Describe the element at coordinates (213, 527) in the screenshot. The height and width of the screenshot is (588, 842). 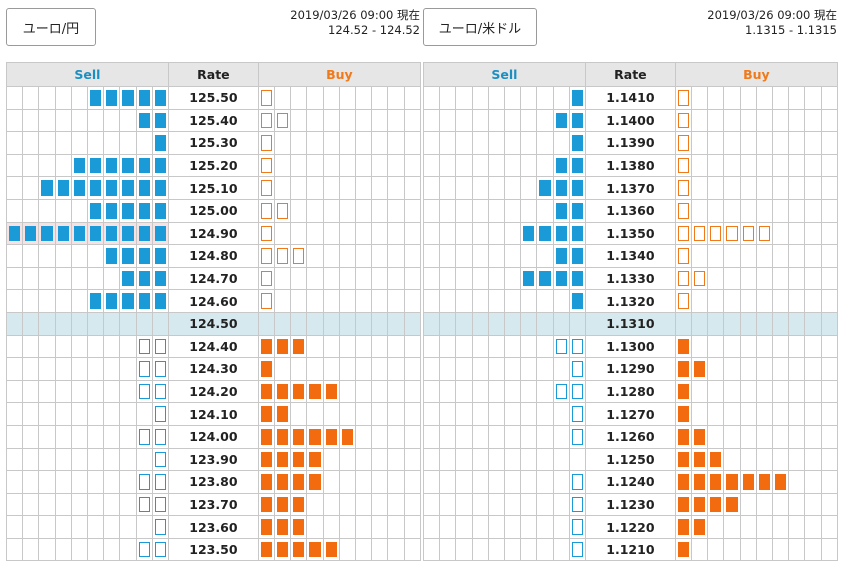
I see `rate-value: 123.60` at that location.